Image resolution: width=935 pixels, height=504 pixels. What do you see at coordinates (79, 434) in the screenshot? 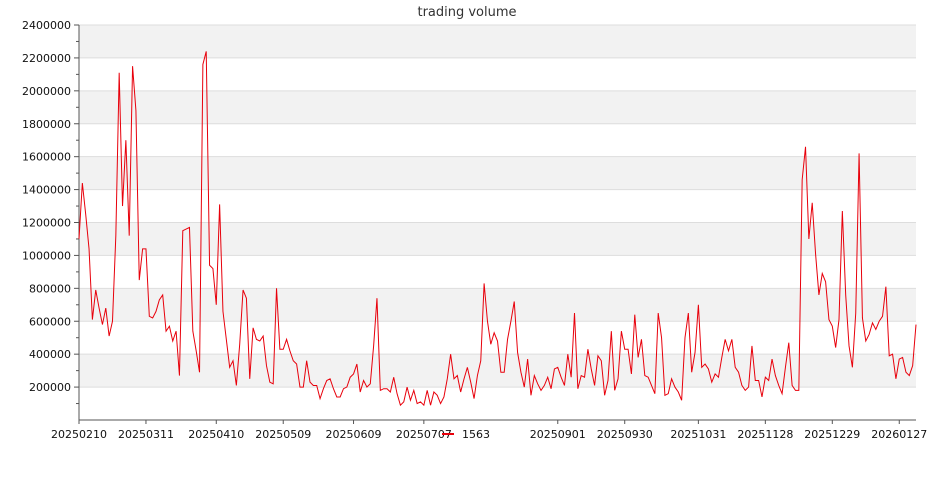
I see `x-tick-label: 20250210` at bounding box center [79, 434].